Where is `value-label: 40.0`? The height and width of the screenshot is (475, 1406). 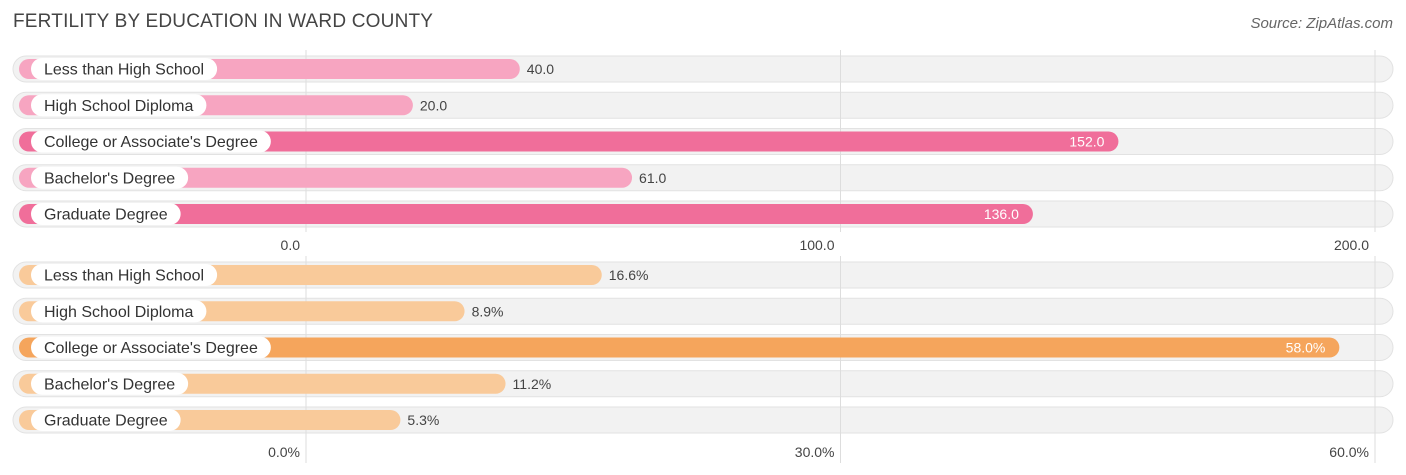 value-label: 40.0 is located at coordinates (540, 69).